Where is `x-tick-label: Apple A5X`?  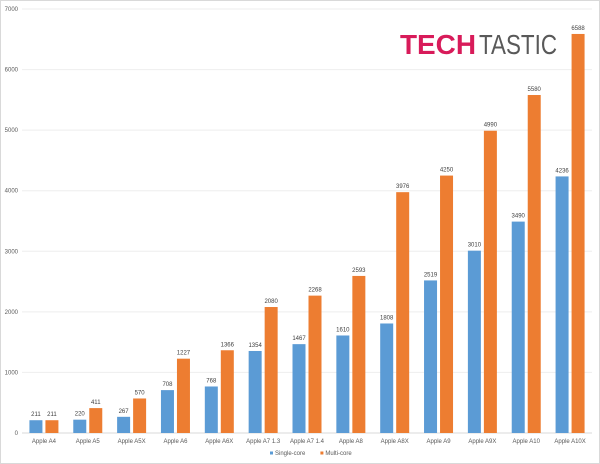
x-tick-label: Apple A5X is located at coordinates (132, 442).